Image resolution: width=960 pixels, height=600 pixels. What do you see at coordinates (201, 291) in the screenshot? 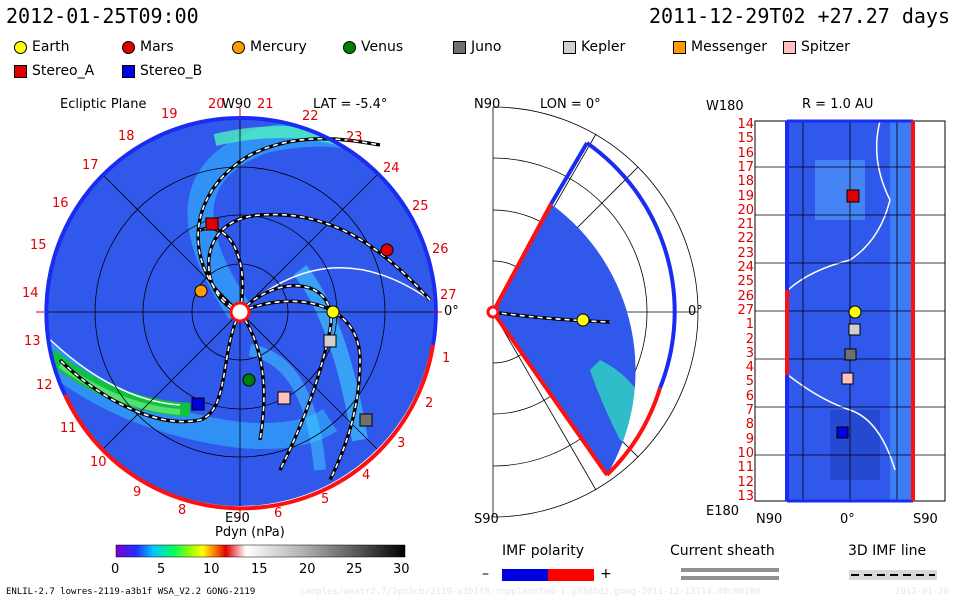
I see `mercury-marker` at bounding box center [201, 291].